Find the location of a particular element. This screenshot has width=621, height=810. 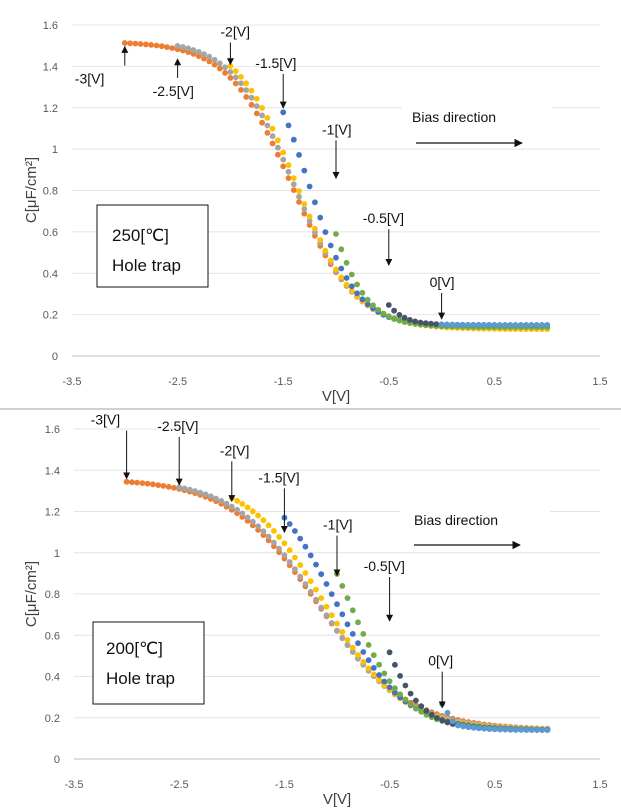

annotation-label: -2[V] is located at coordinates (235, 32).